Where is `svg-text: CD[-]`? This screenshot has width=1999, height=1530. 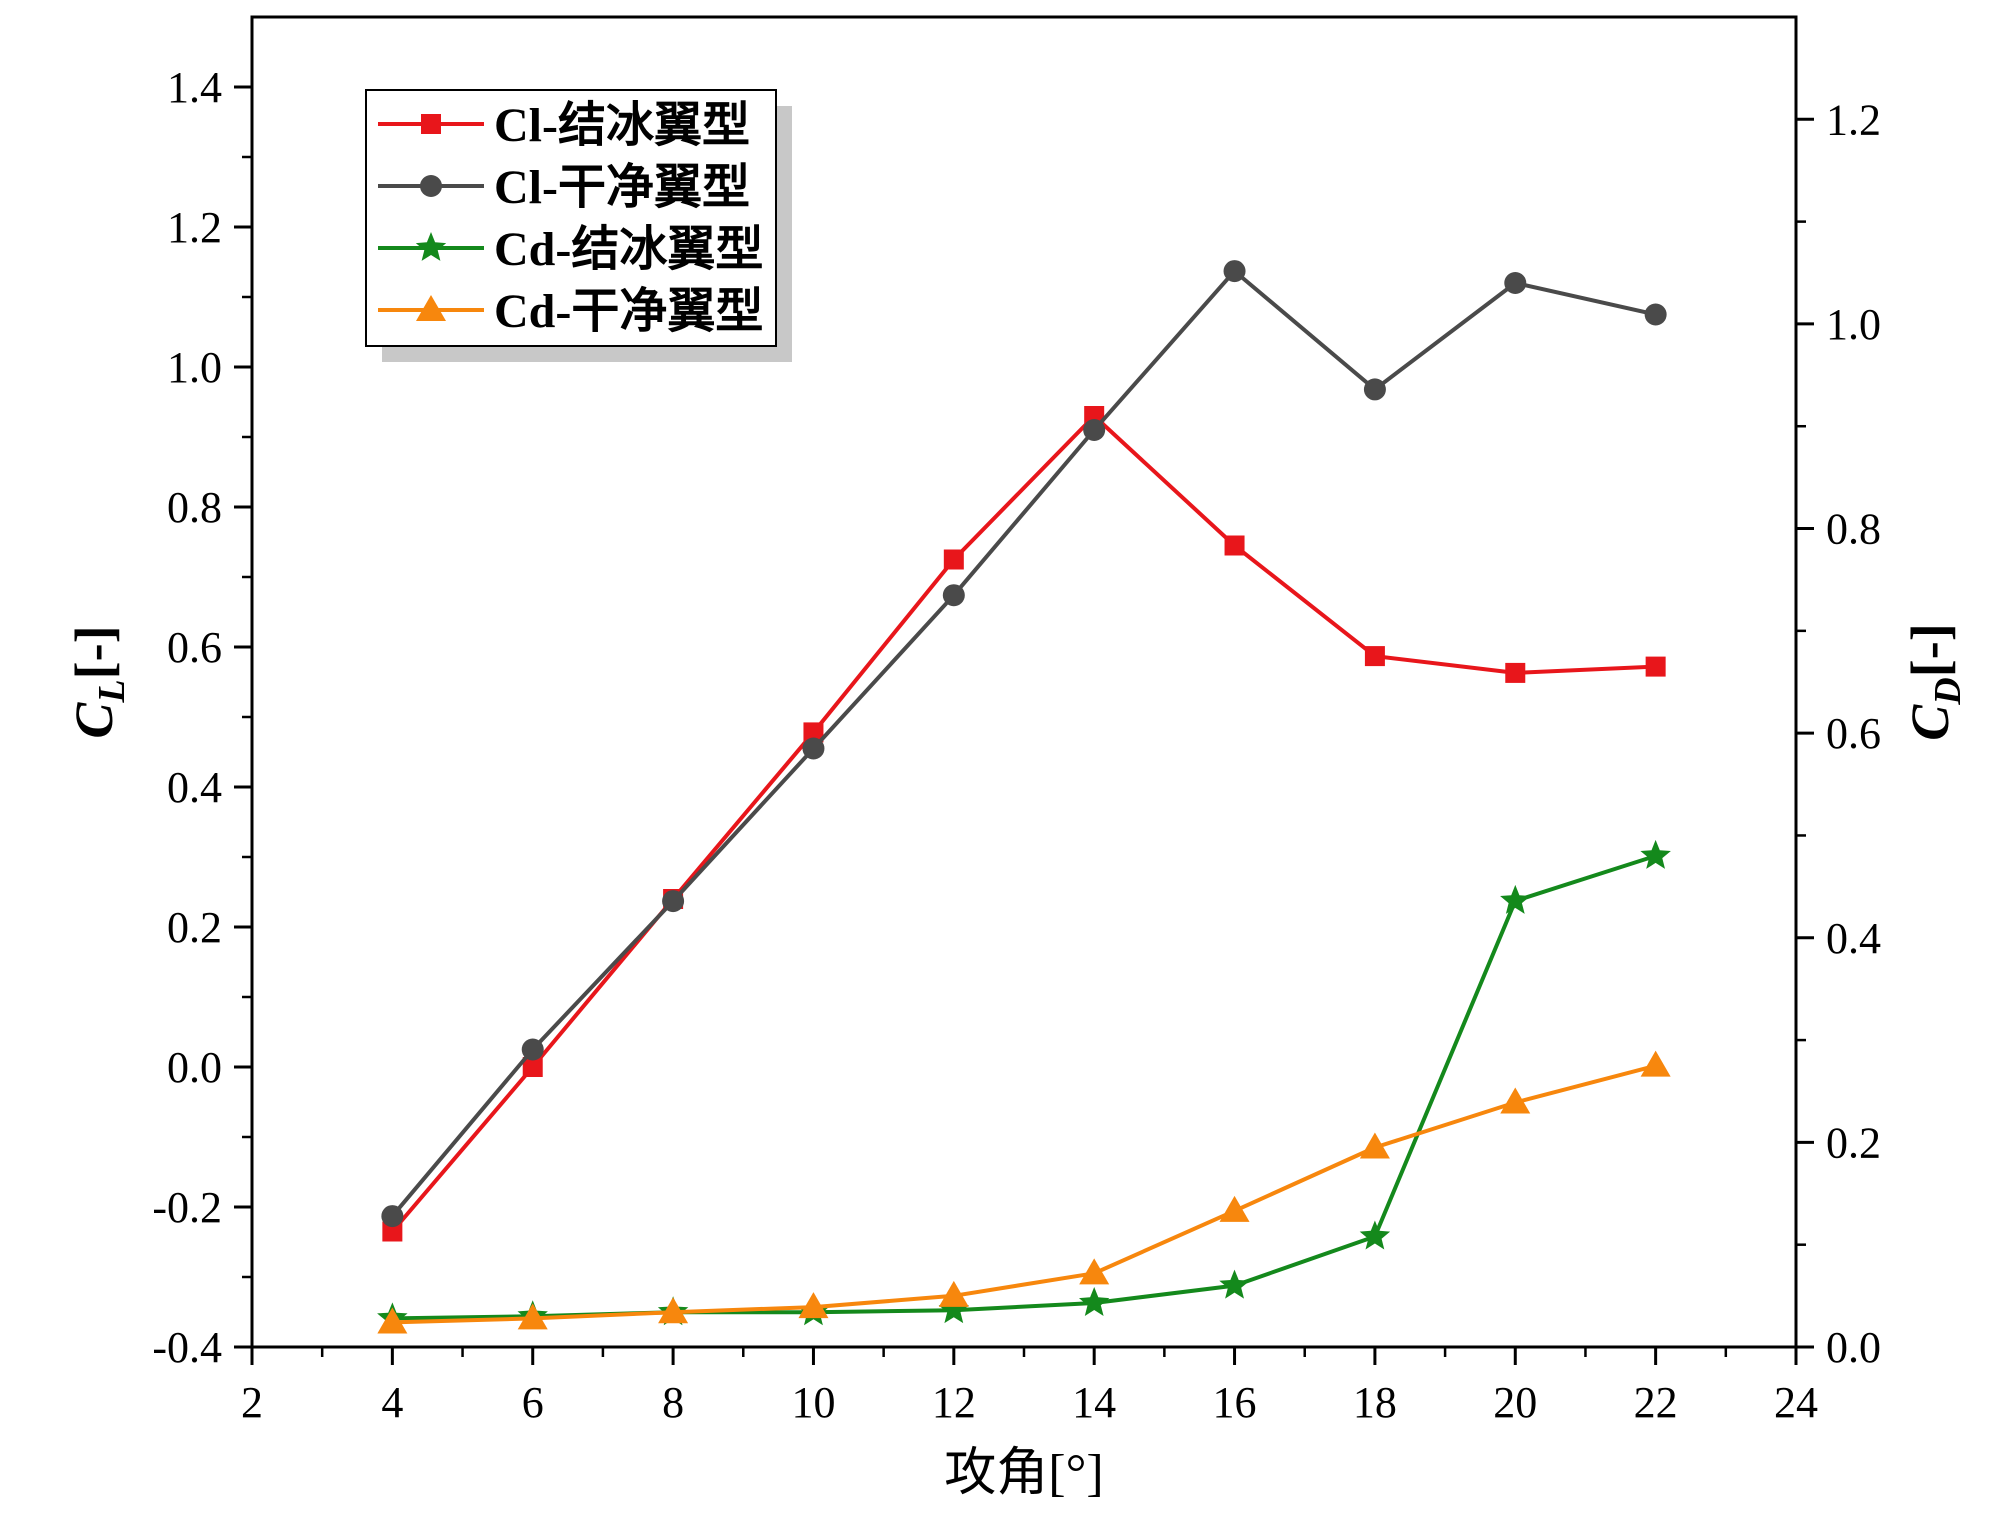
svg-text: CD[-] is located at coordinates (1934, 681).